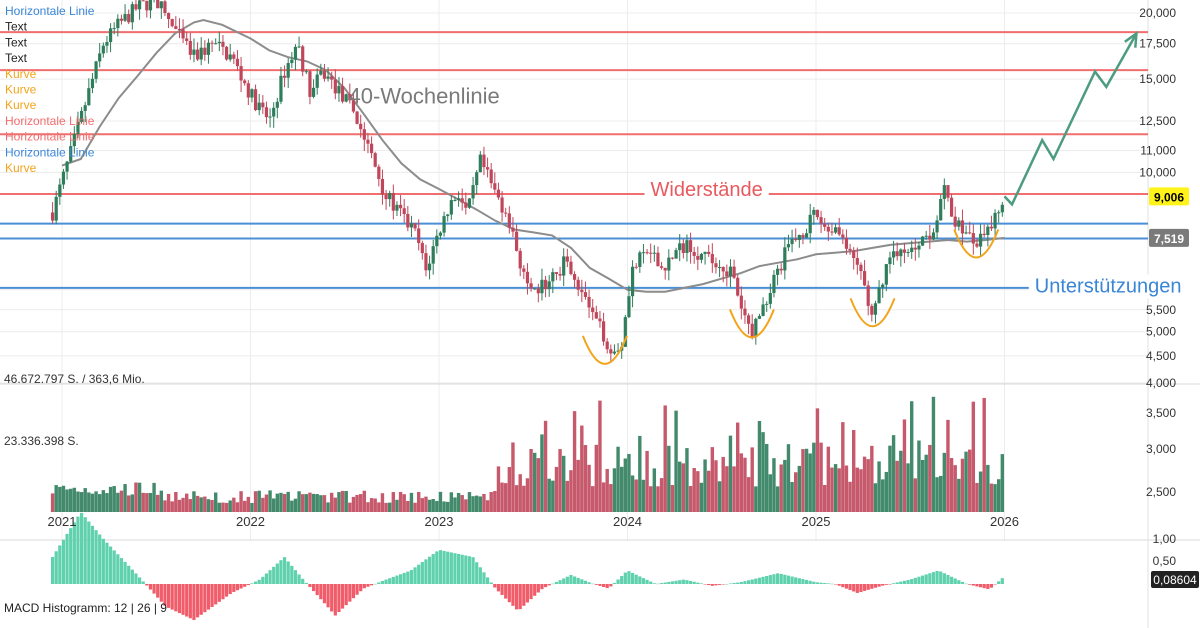 The height and width of the screenshot is (628, 1200). I want to click on forecast-arrow-head, so click(1131, 39).